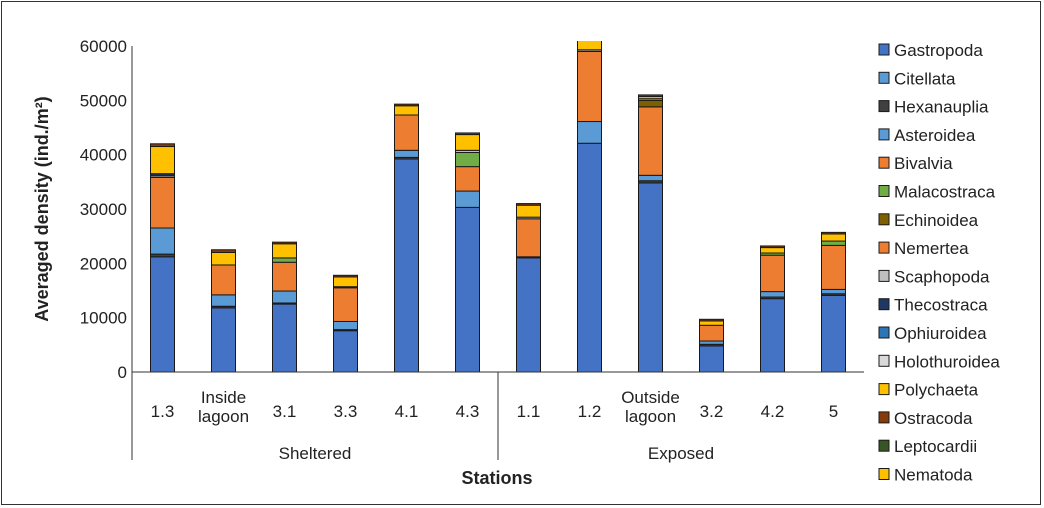  What do you see at coordinates (833, 411) in the screenshot?
I see `x-tick-label: 5` at bounding box center [833, 411].